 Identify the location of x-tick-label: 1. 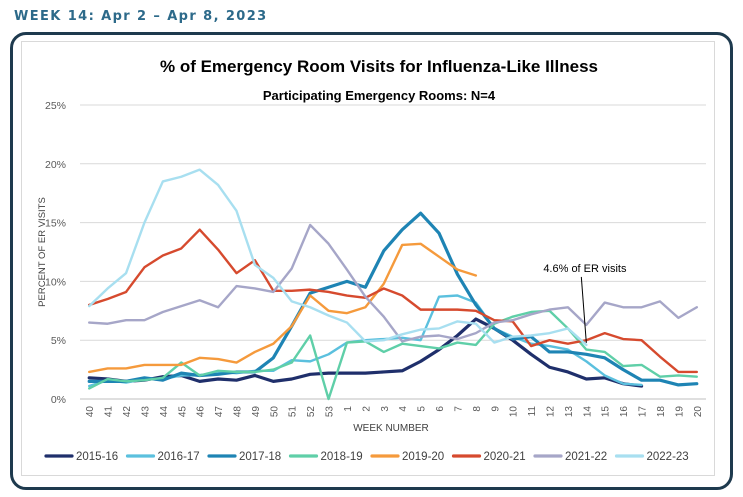
(348, 409).